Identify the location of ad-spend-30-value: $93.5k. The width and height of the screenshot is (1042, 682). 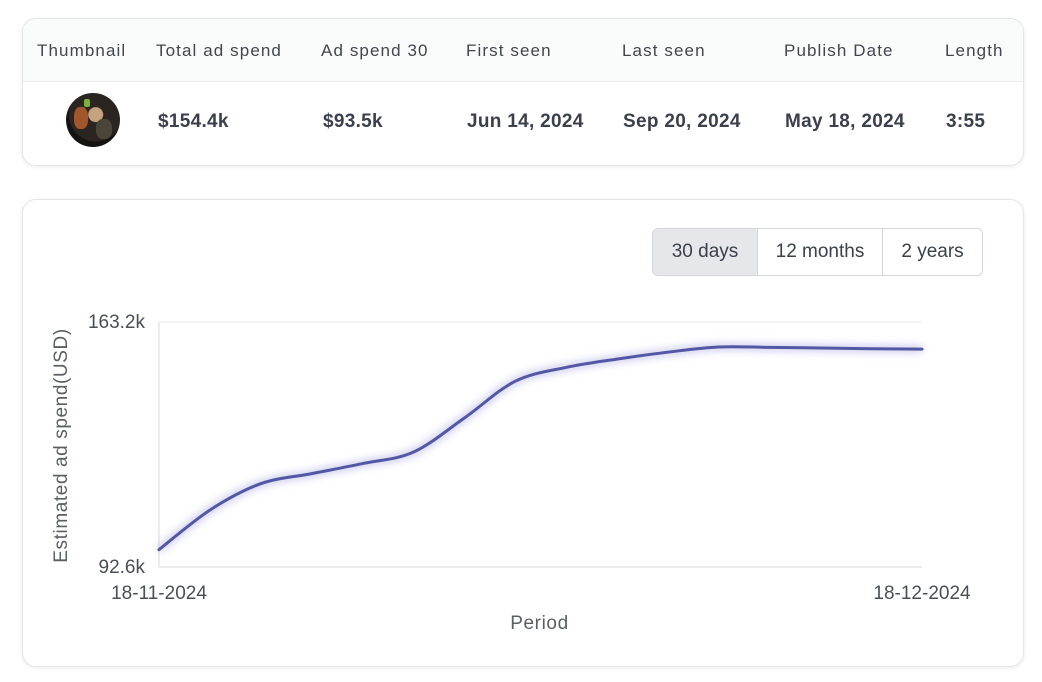
(353, 121).